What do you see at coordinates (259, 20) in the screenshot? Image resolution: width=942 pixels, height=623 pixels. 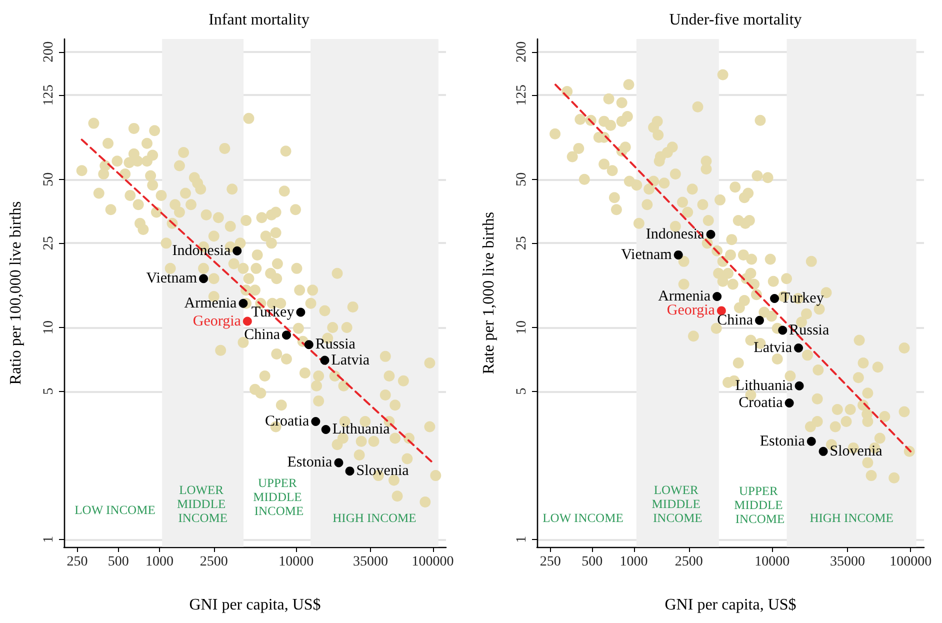 I see `chart-title: Infant mortality` at bounding box center [259, 20].